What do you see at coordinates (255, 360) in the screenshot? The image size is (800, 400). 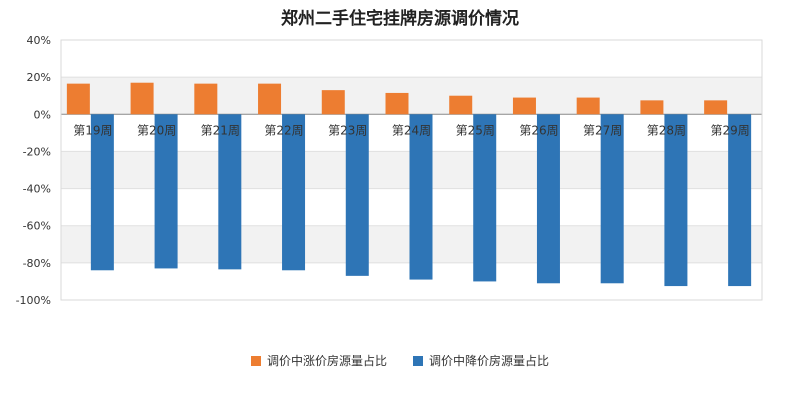 I see `legend-swatch-rise` at bounding box center [255, 360].